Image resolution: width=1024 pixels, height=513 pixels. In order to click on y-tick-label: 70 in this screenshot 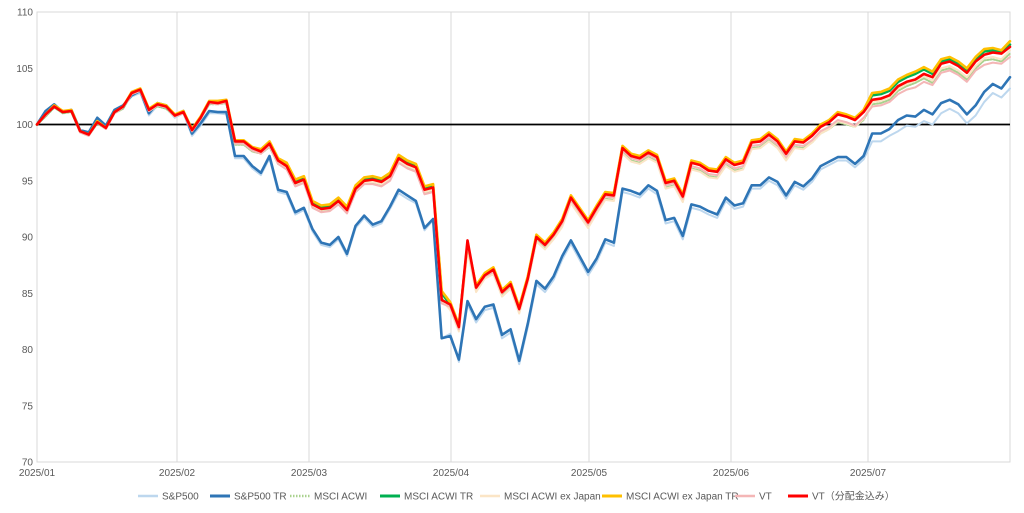, I will do `click(28, 463)`.